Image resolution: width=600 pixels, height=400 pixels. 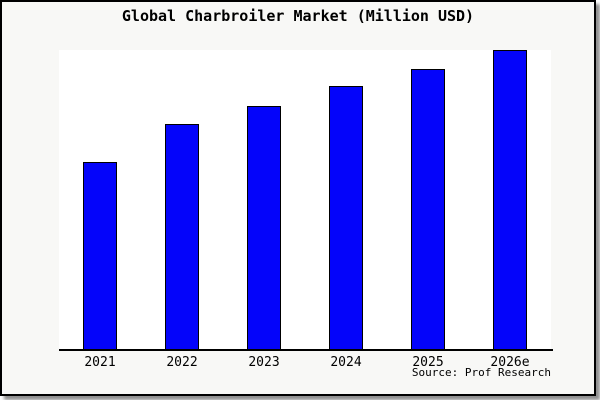 I want to click on source-note: Source: Prof Research, so click(x=481, y=372).